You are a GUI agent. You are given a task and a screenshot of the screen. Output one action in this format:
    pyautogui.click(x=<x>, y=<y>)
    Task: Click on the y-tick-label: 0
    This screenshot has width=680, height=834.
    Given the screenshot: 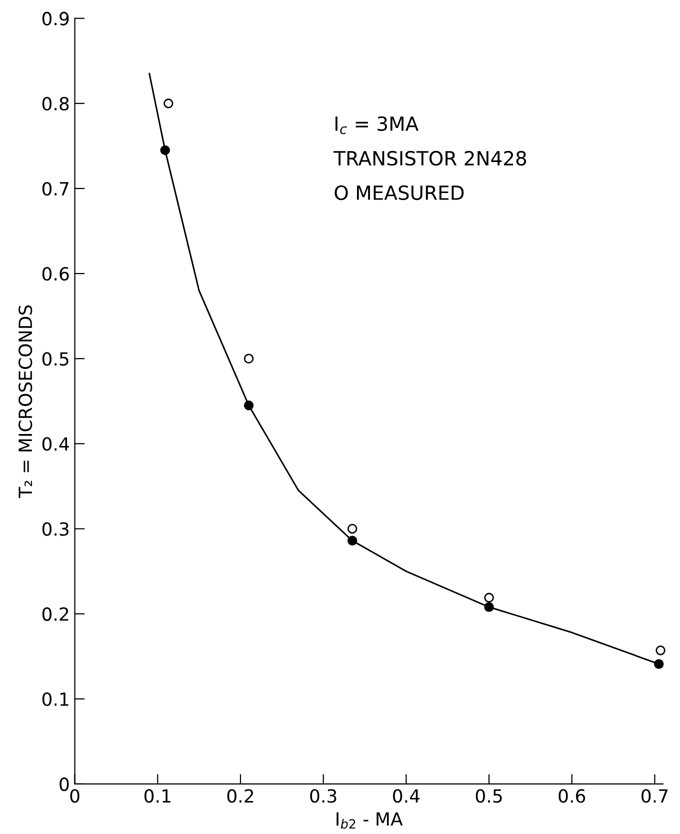 What is the action you would take?
    pyautogui.click(x=64, y=784)
    